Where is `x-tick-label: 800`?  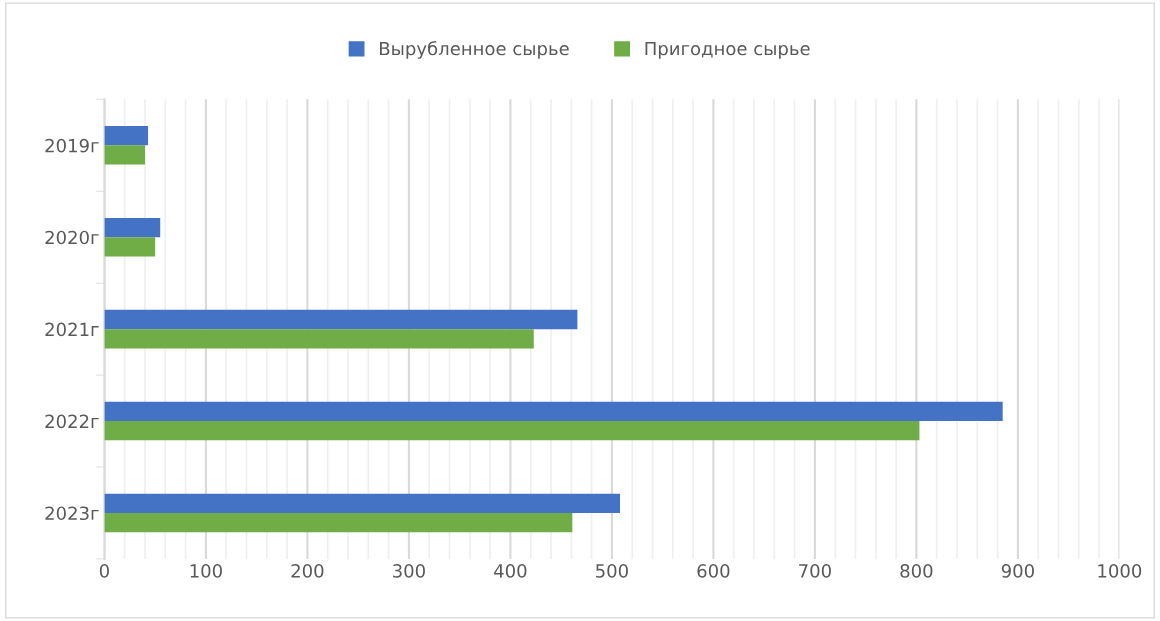 x-tick-label: 800 is located at coordinates (916, 571).